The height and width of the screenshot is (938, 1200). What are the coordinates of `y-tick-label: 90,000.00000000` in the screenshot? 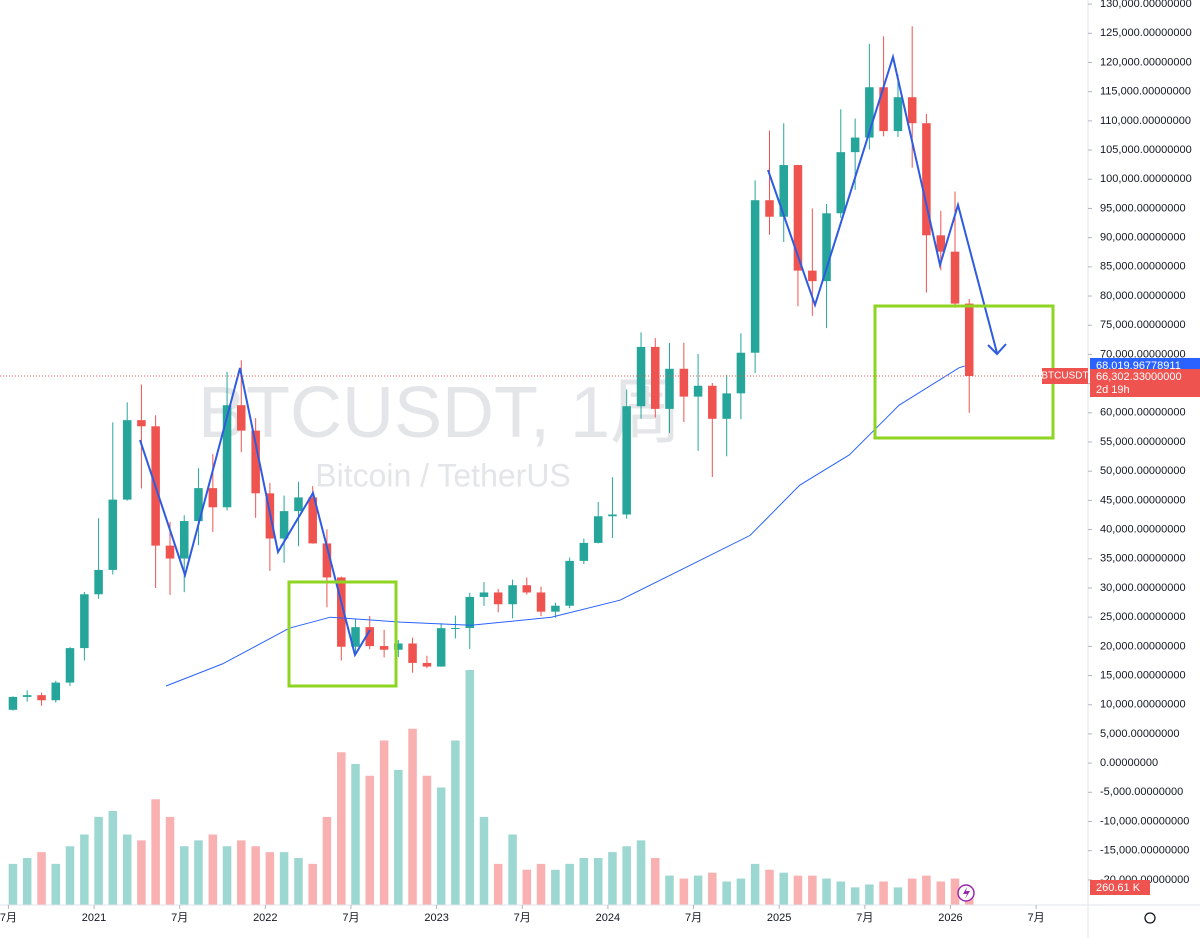 It's located at (1143, 238).